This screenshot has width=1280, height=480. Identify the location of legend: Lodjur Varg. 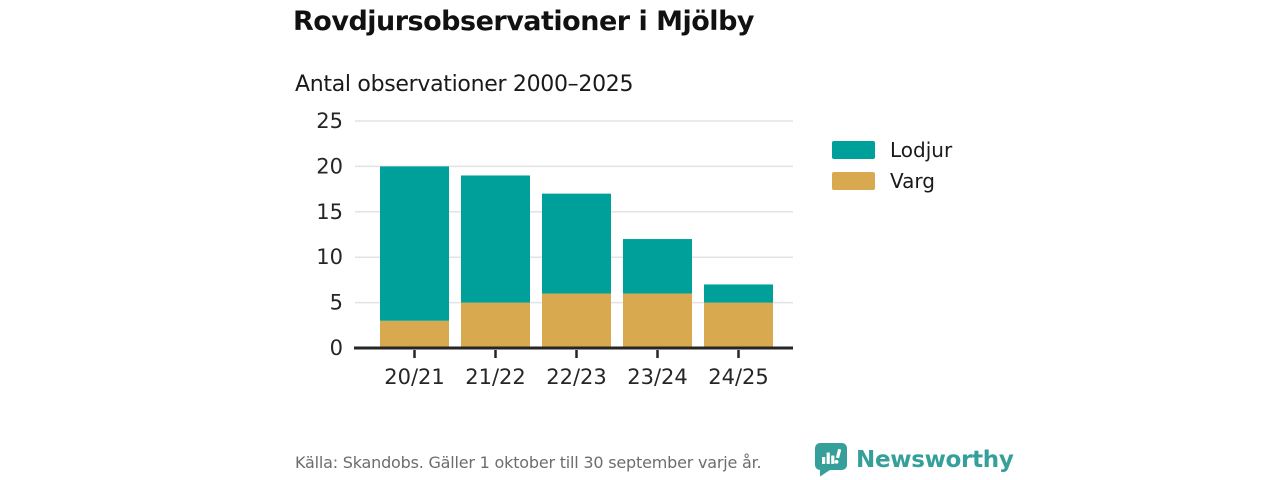
(892, 165).